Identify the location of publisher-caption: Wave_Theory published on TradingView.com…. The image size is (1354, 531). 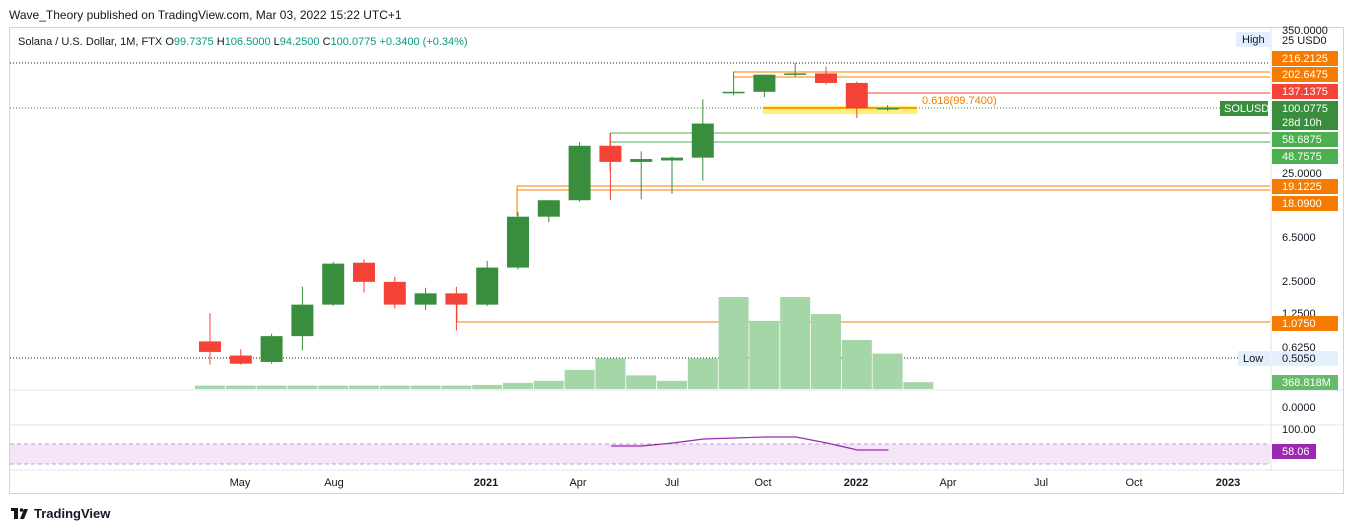
(205, 15).